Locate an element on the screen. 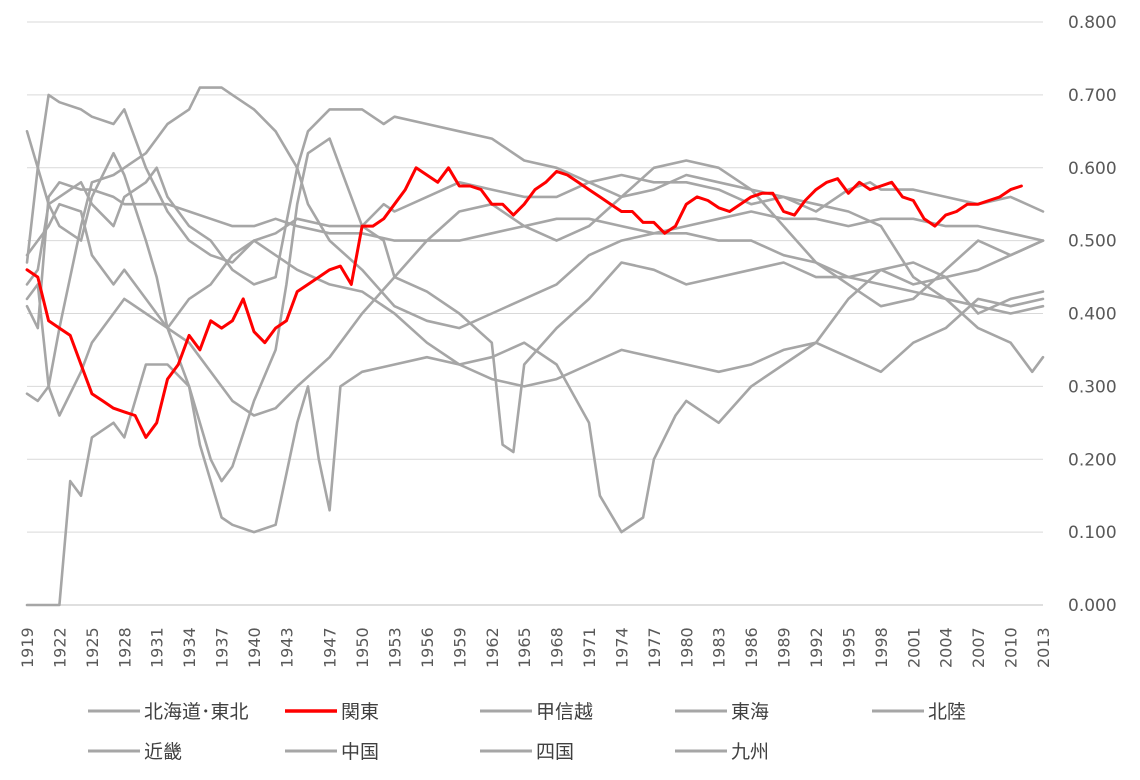 The image size is (1140, 780). x-tick-label: 1959 is located at coordinates (459, 647).